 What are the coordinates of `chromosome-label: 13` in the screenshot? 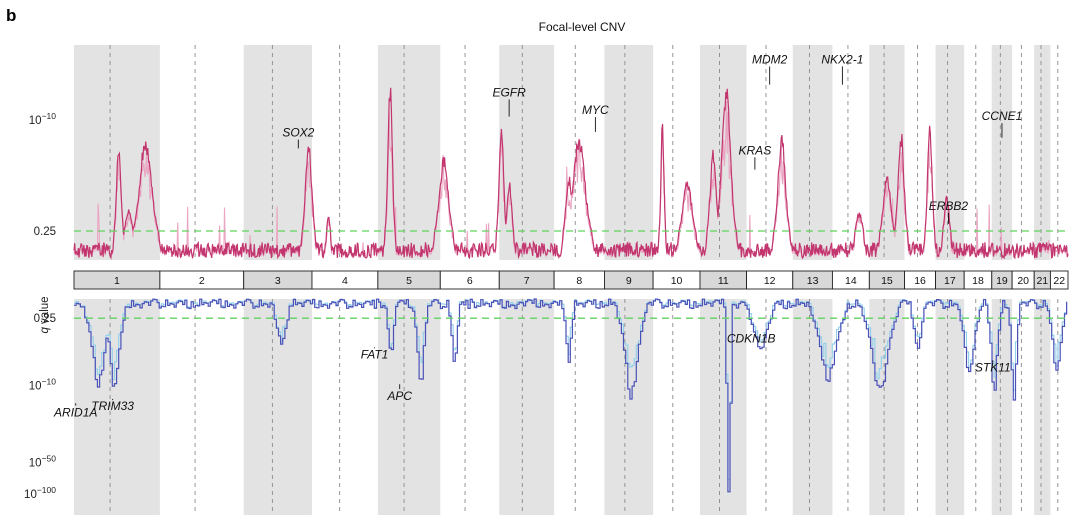 It's located at (813, 281).